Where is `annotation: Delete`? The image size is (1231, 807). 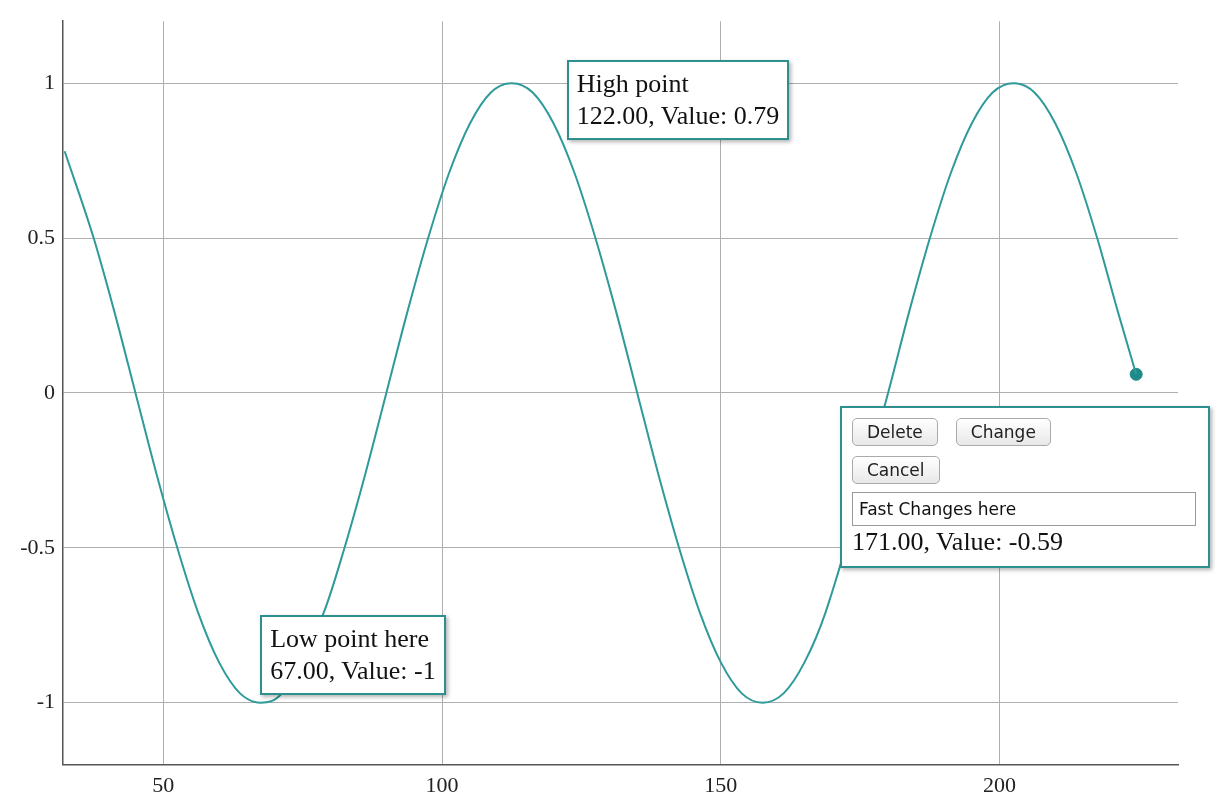 annotation: Delete is located at coordinates (894, 431).